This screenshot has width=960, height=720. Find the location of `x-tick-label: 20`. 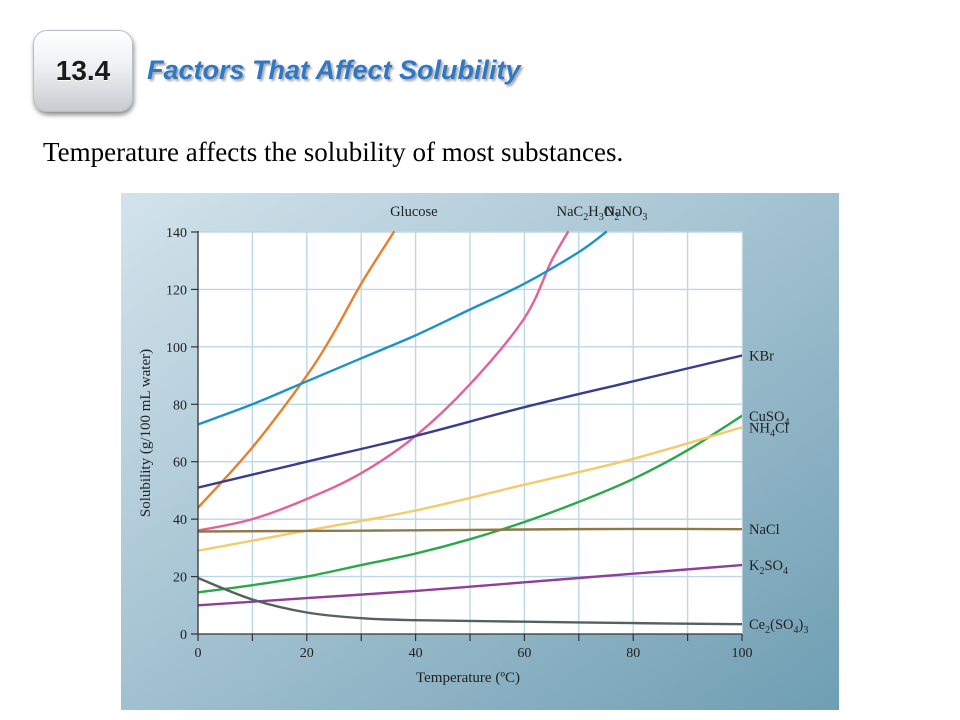

x-tick-label: 20 is located at coordinates (307, 653).